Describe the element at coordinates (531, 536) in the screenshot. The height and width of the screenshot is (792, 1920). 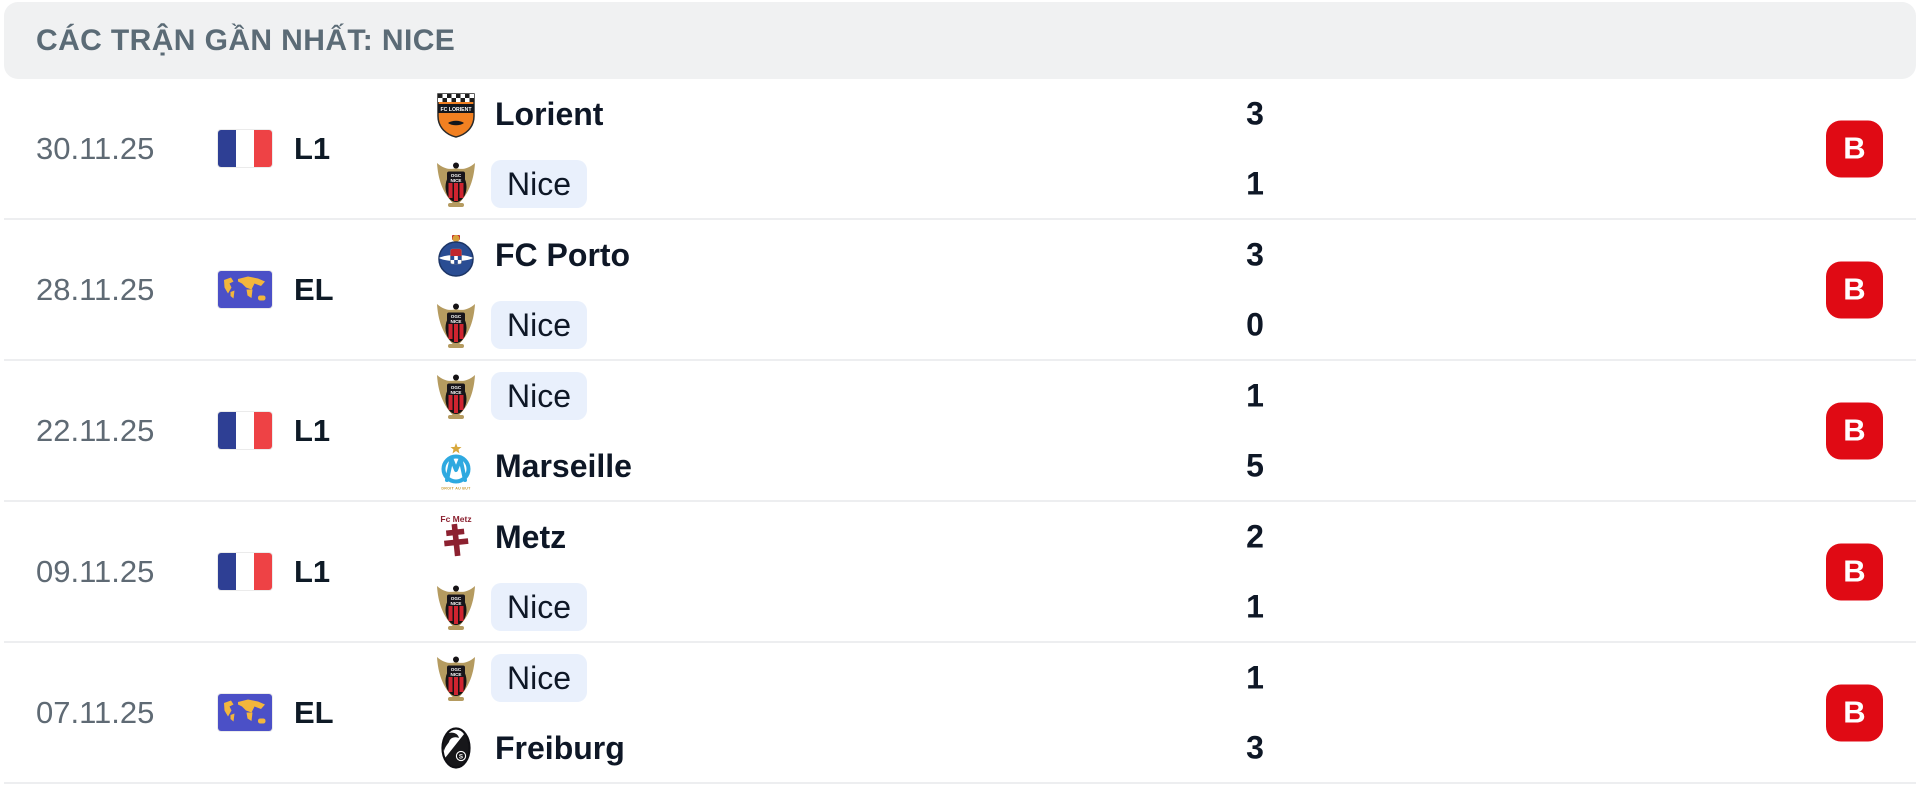
I see `team-name: Metz` at that location.